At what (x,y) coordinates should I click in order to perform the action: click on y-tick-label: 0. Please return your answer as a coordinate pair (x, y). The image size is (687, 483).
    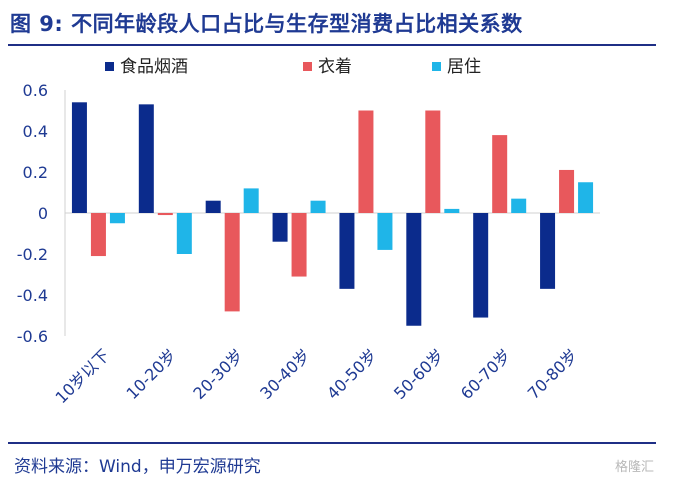
    Looking at the image, I should click on (43, 213).